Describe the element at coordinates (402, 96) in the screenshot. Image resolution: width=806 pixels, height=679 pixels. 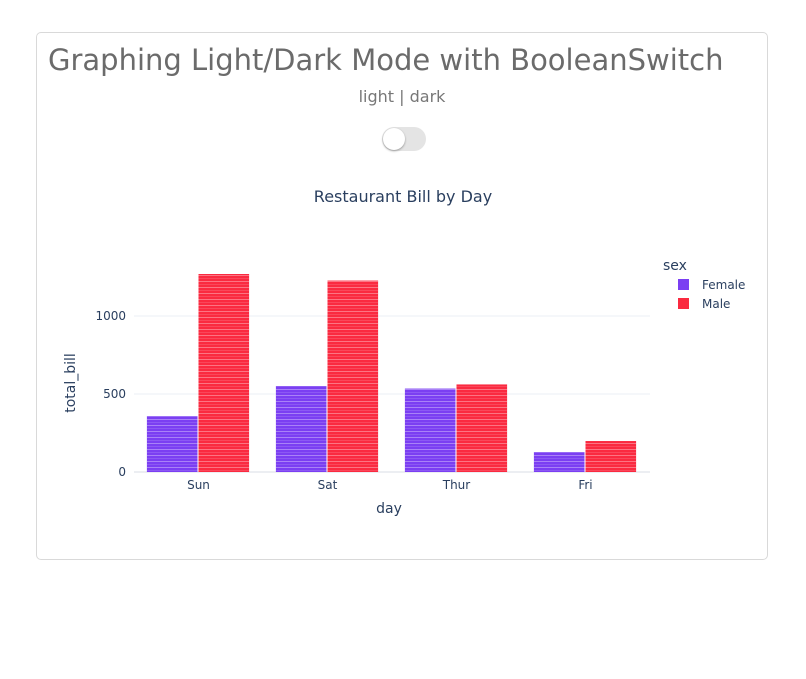
I see `toggle-label: light | dark` at that location.